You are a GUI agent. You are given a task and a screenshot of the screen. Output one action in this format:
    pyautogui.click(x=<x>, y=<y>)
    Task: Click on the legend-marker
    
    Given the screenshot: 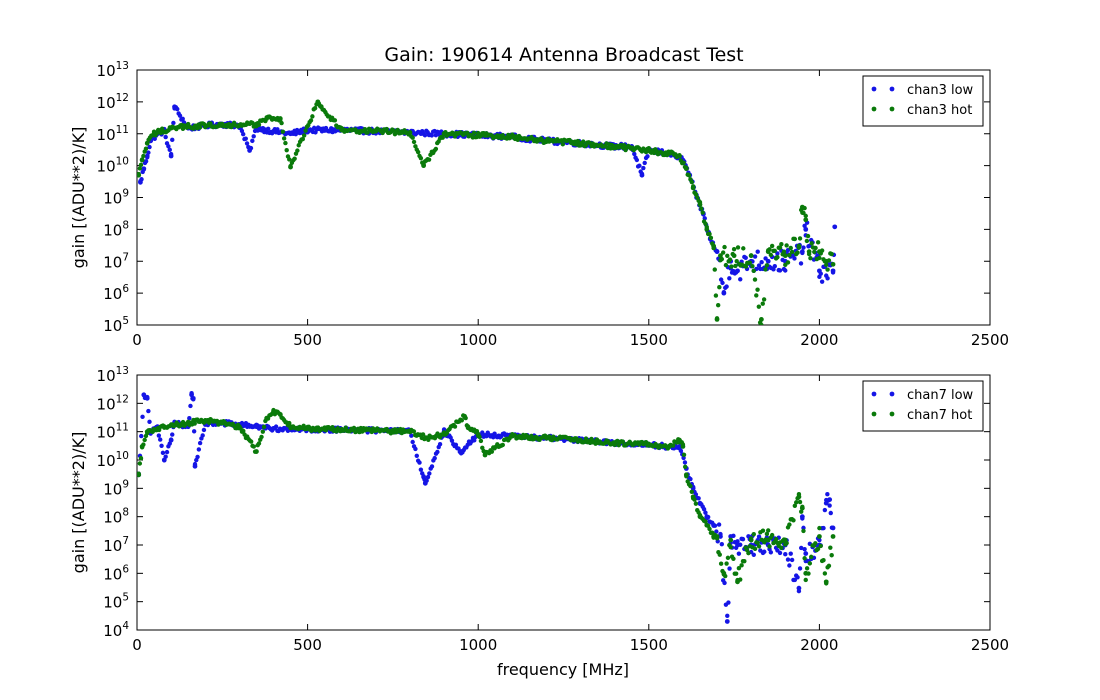 What is the action you would take?
    pyautogui.click(x=892, y=109)
    